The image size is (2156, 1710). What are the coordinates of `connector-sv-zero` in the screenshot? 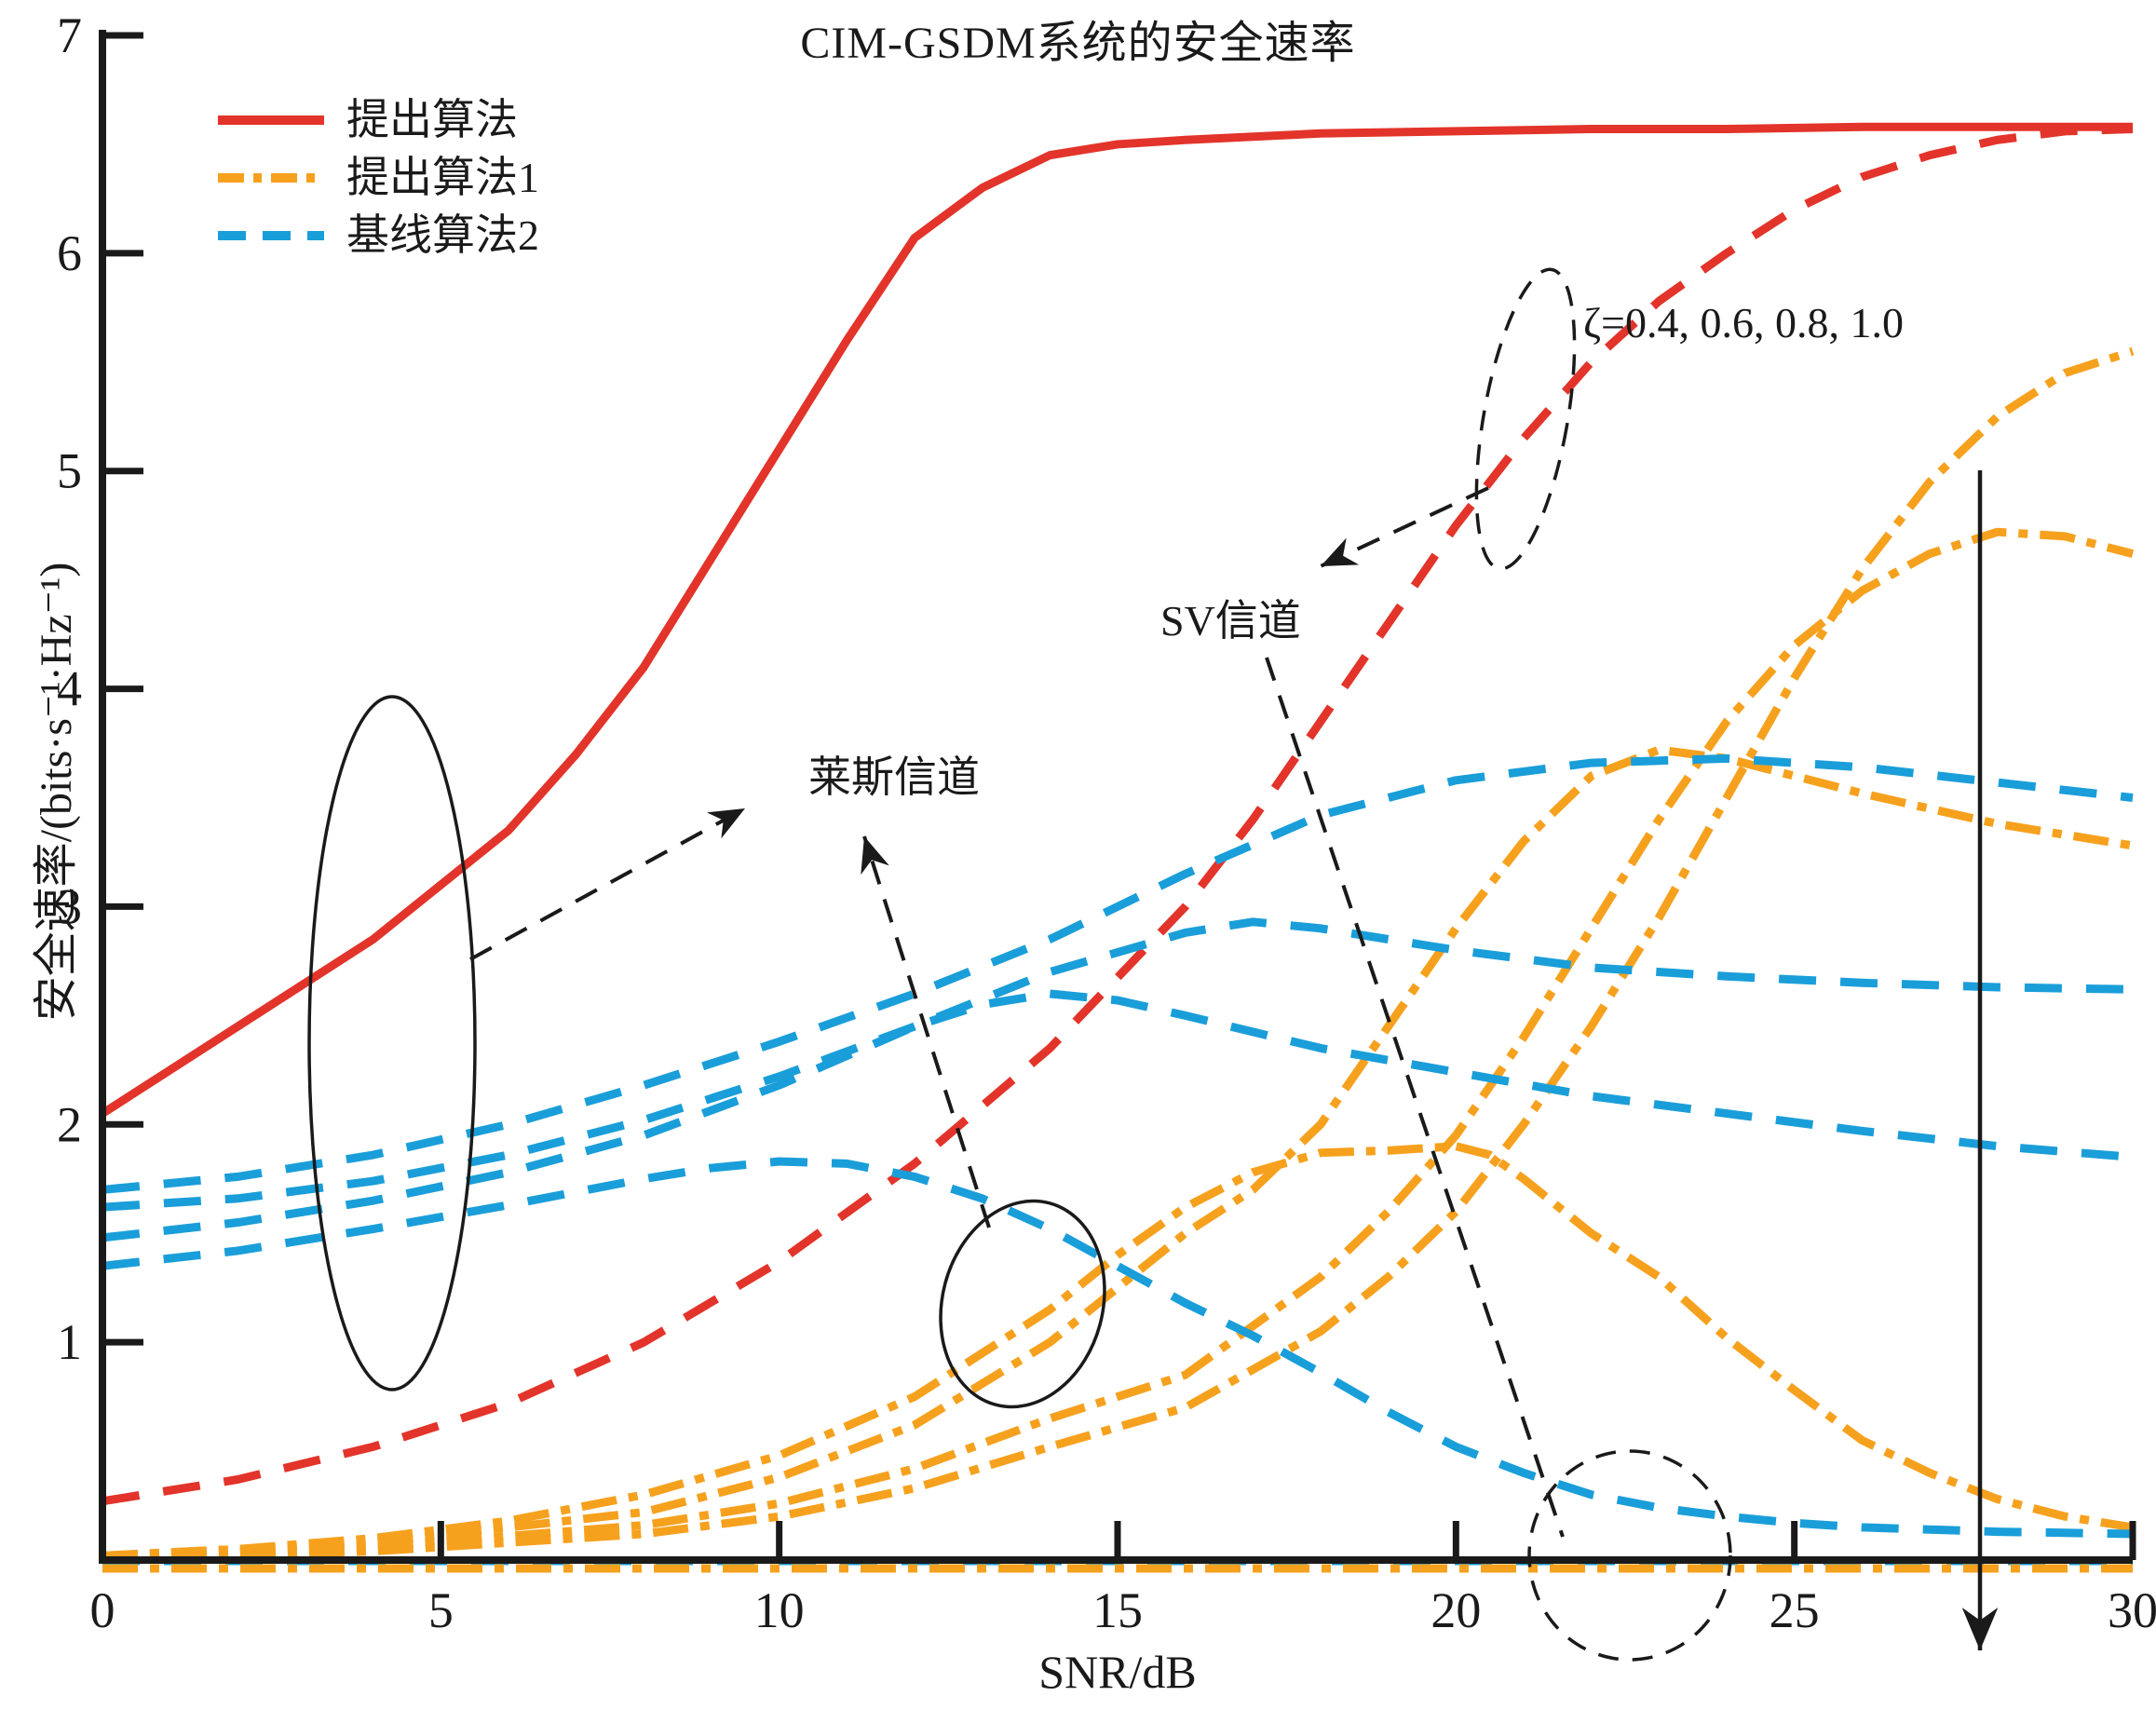 It's located at (1415, 1098).